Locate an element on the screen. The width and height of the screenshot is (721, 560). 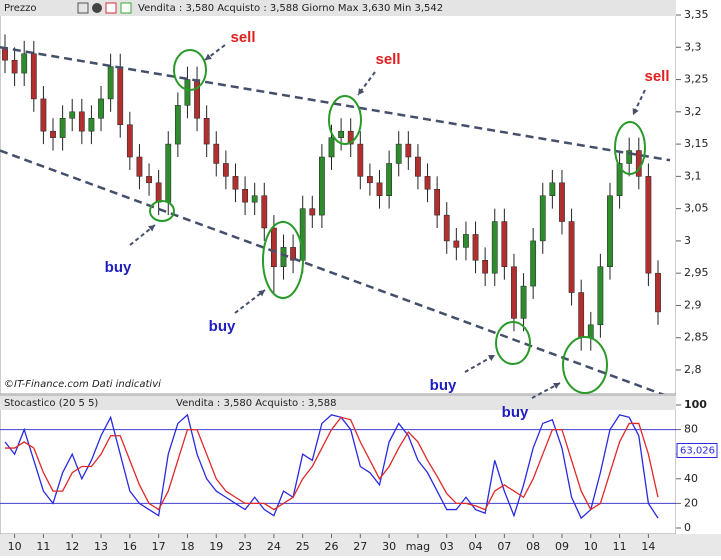
x-tick-label: 14 is located at coordinates (648, 546).